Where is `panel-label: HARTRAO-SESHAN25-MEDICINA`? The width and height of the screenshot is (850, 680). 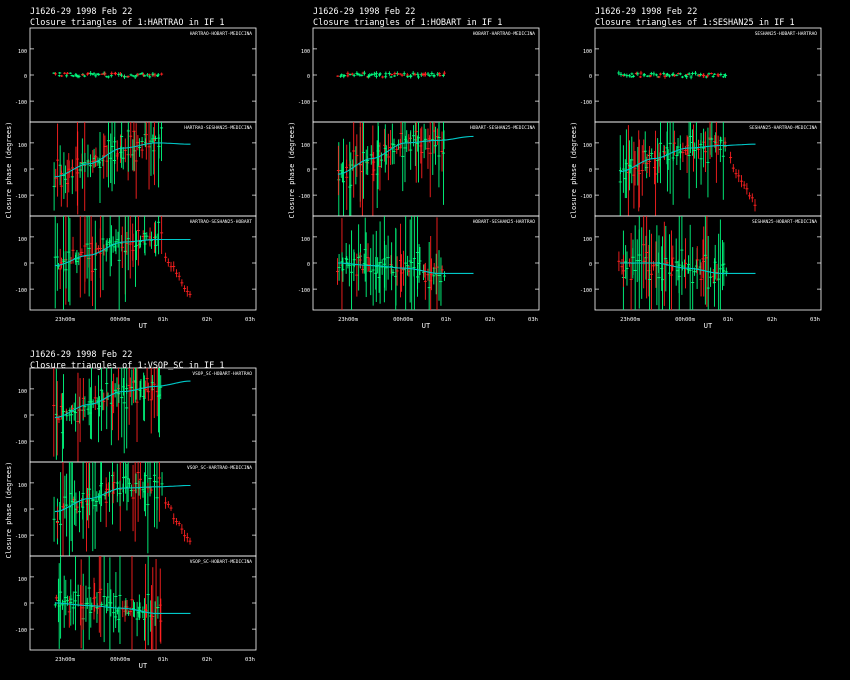
panel-label: HARTRAO-SESHAN25-MEDICINA is located at coordinates (218, 128).